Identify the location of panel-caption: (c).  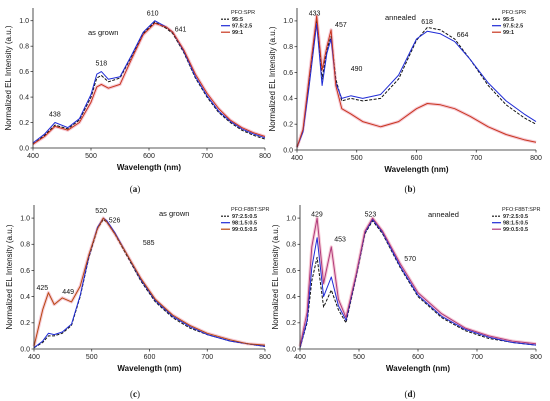
(135, 394).